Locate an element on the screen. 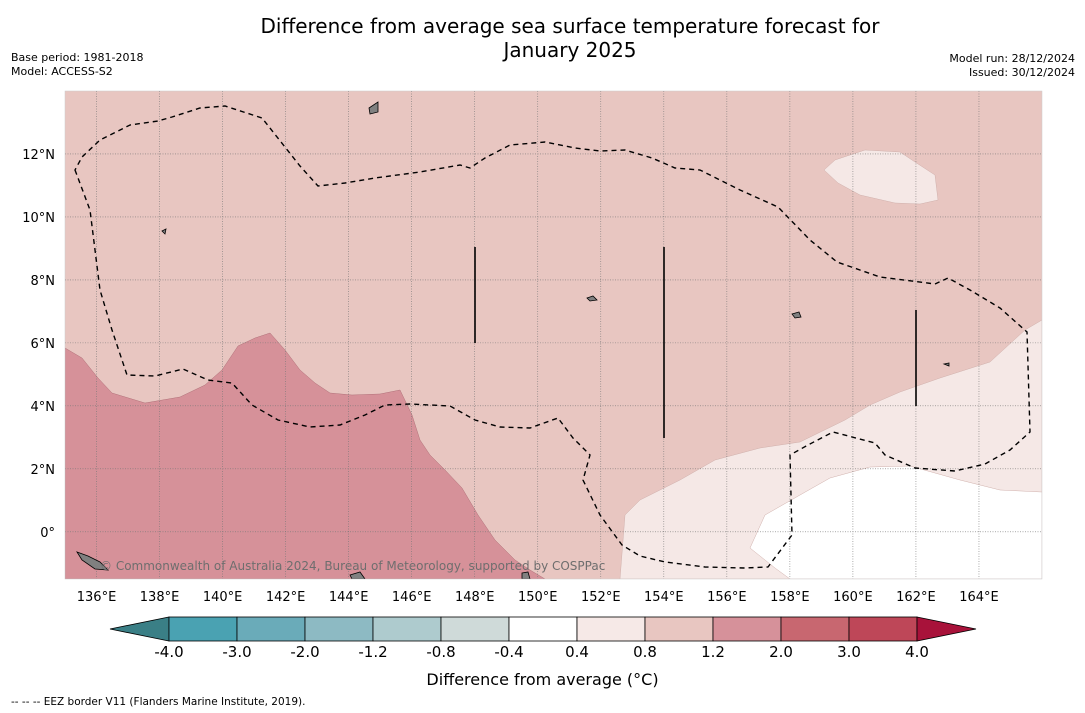  colorbar-tick-label: 0.8 is located at coordinates (645, 652).